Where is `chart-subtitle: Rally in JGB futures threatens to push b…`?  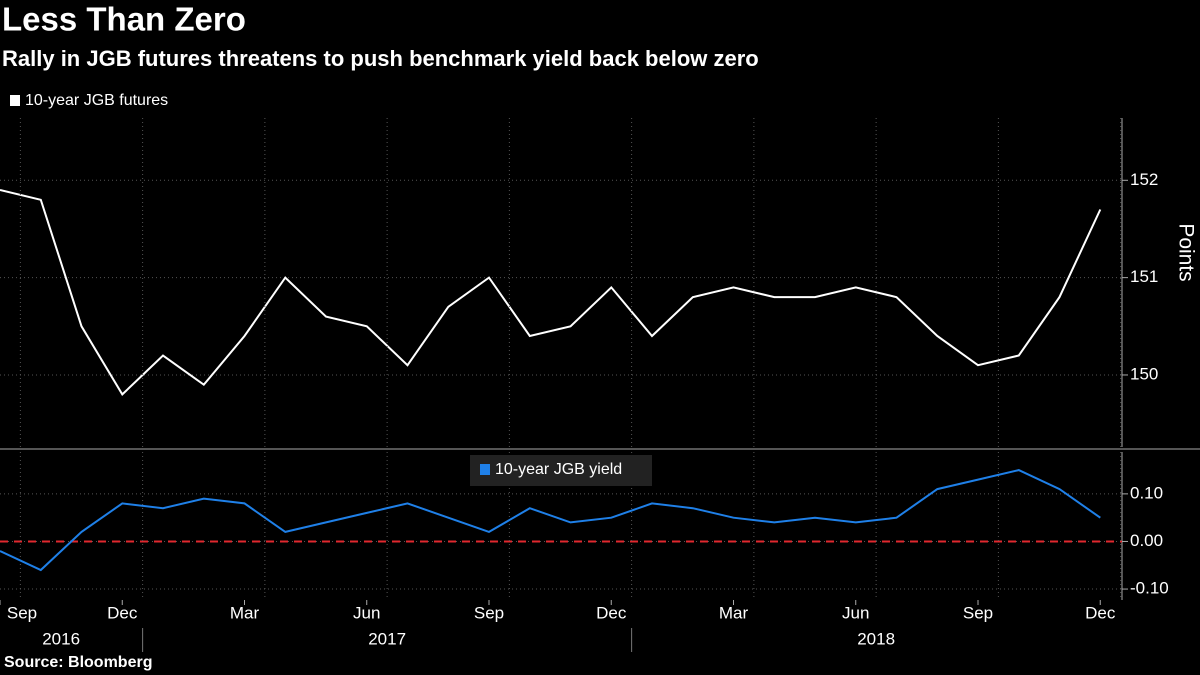
chart-subtitle: Rally in JGB futures threatens to push b… is located at coordinates (380, 58).